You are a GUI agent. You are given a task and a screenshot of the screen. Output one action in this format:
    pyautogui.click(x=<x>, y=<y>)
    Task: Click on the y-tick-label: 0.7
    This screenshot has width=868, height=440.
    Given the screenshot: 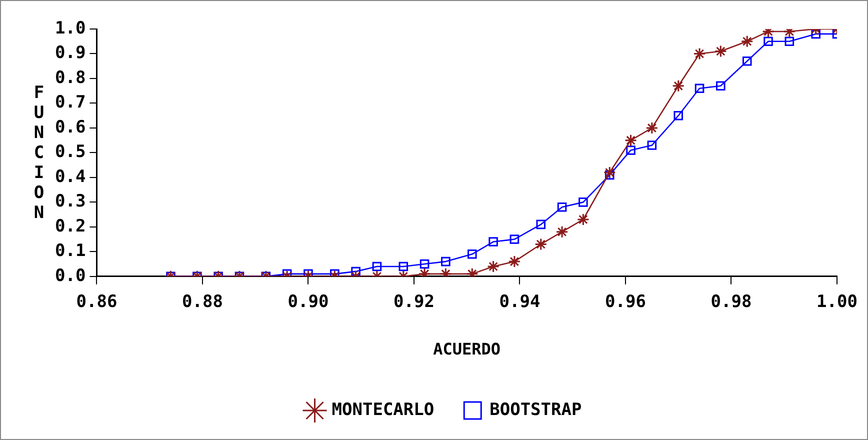 What is the action you would take?
    pyautogui.click(x=70, y=102)
    